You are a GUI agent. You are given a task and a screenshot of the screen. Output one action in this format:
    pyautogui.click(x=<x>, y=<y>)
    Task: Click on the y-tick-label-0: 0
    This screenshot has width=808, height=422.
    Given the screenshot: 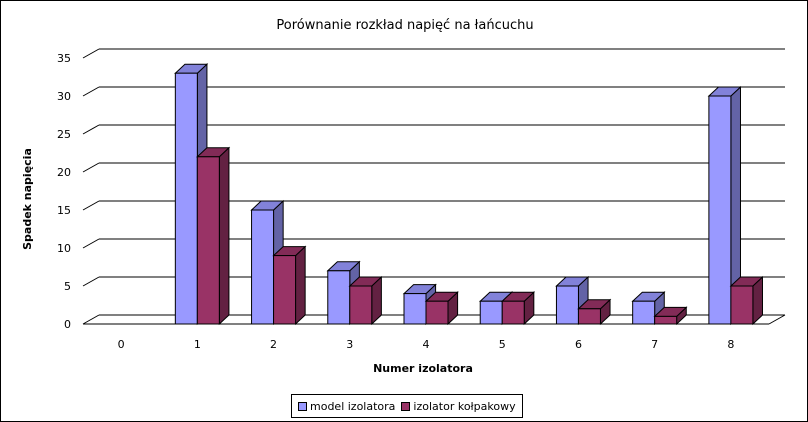 What is the action you would take?
    pyautogui.click(x=67, y=324)
    